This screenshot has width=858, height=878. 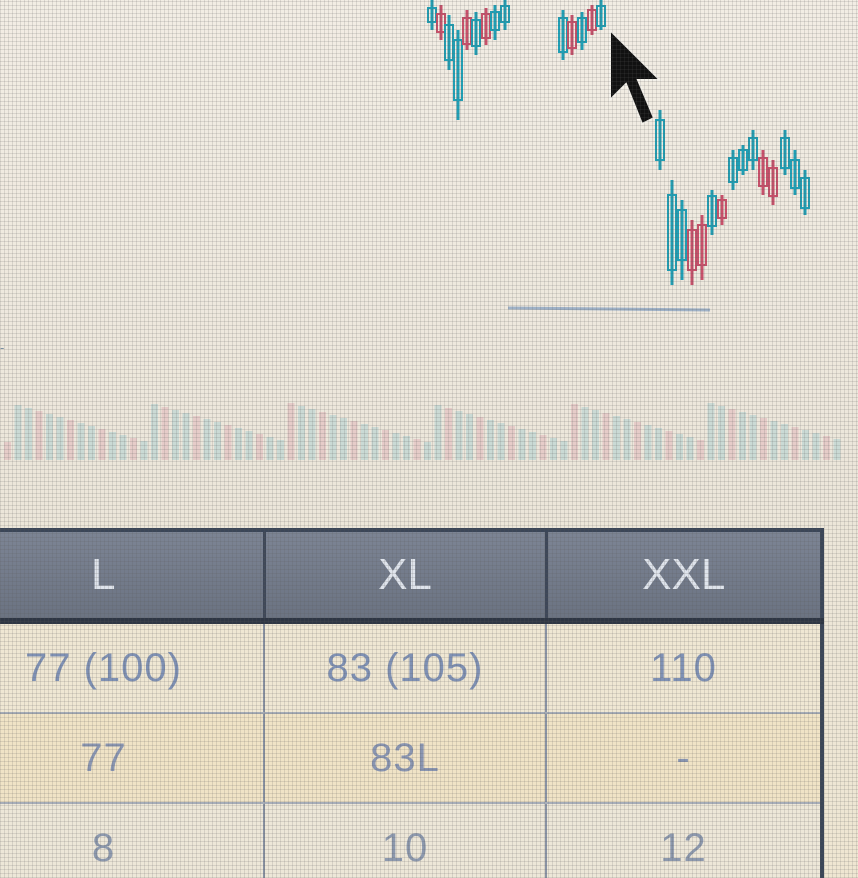 I want to click on axis-tick-label: -, so click(x=2, y=347).